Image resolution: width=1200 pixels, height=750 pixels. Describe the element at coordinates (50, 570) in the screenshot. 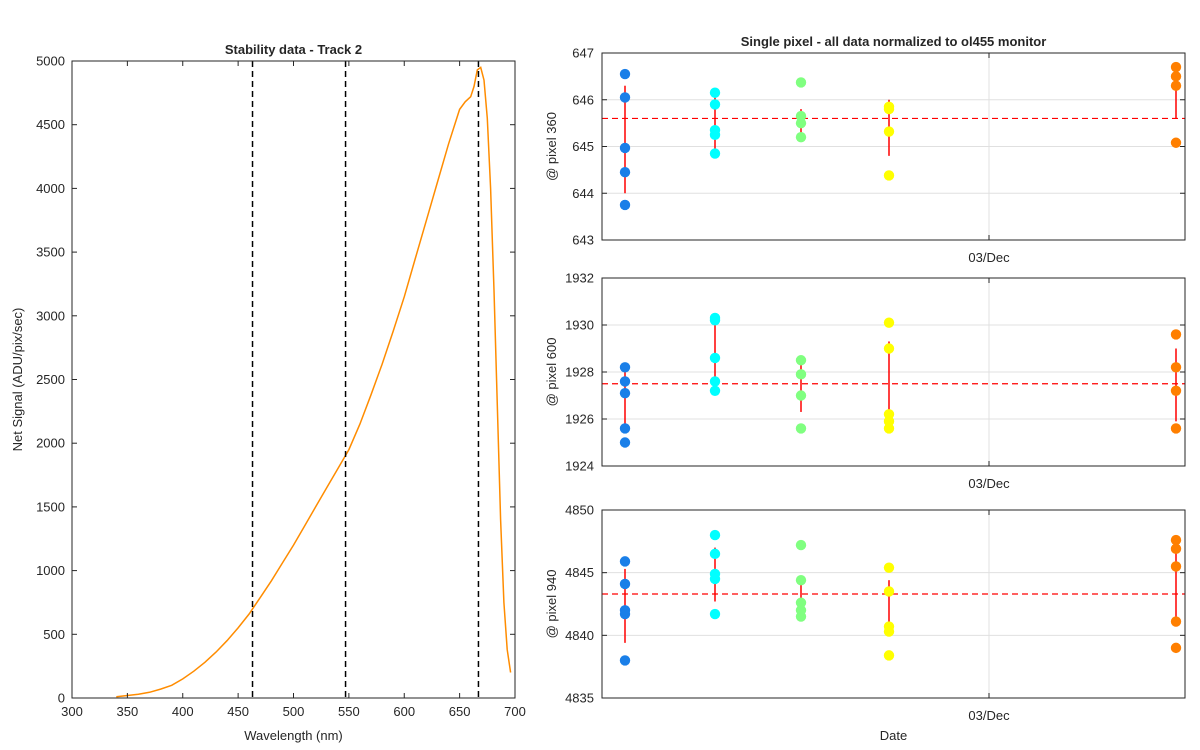

I see `y-tick-label: 1000` at that location.